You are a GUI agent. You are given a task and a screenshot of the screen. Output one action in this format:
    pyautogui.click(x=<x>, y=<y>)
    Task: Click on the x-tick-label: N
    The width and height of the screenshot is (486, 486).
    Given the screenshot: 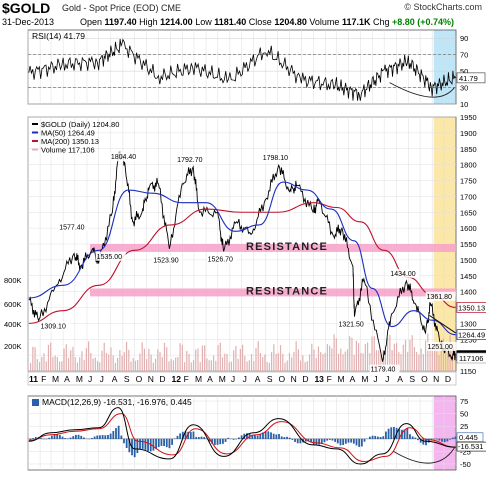 What is the action you would take?
    pyautogui.click(x=436, y=379)
    